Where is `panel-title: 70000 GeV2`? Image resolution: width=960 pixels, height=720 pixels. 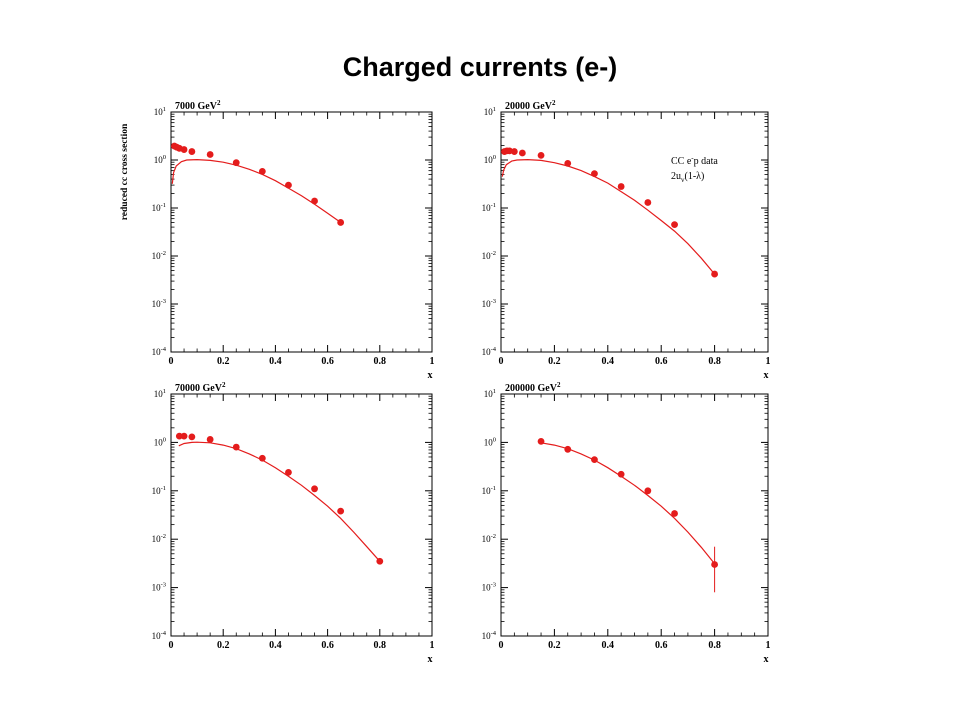 panel-title: 70000 GeV2 is located at coordinates (200, 387).